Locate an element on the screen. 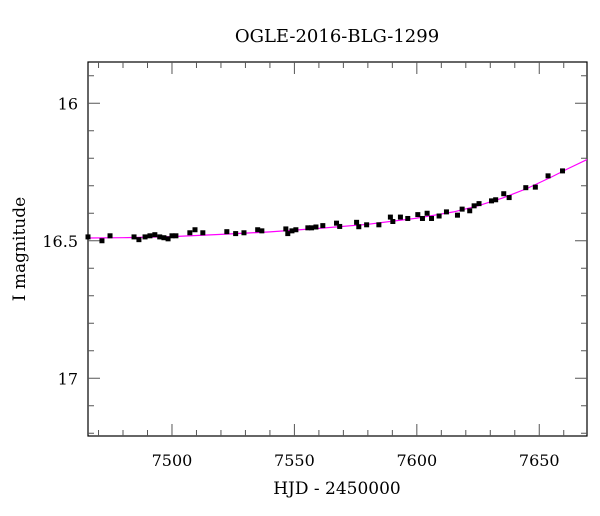 The height and width of the screenshot is (516, 600). x-tick-label: 7600 is located at coordinates (416, 460).